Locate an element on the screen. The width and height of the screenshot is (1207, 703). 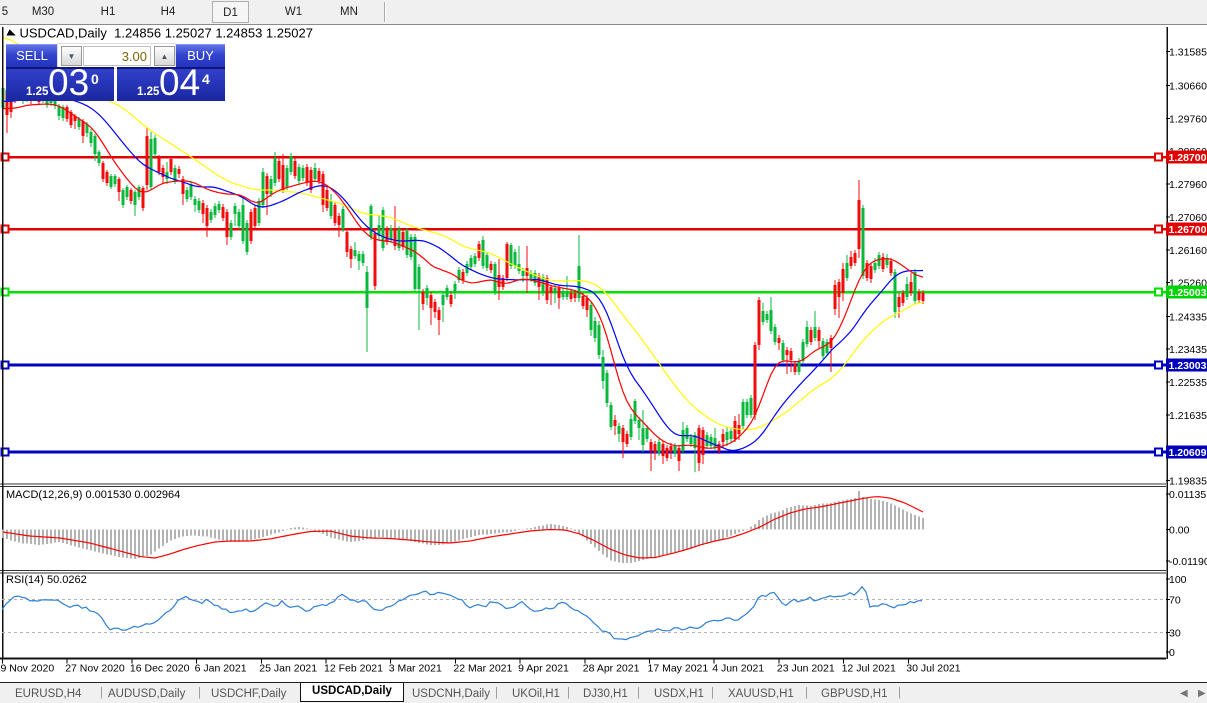
svg-text: 0.00 is located at coordinates (1179, 531).